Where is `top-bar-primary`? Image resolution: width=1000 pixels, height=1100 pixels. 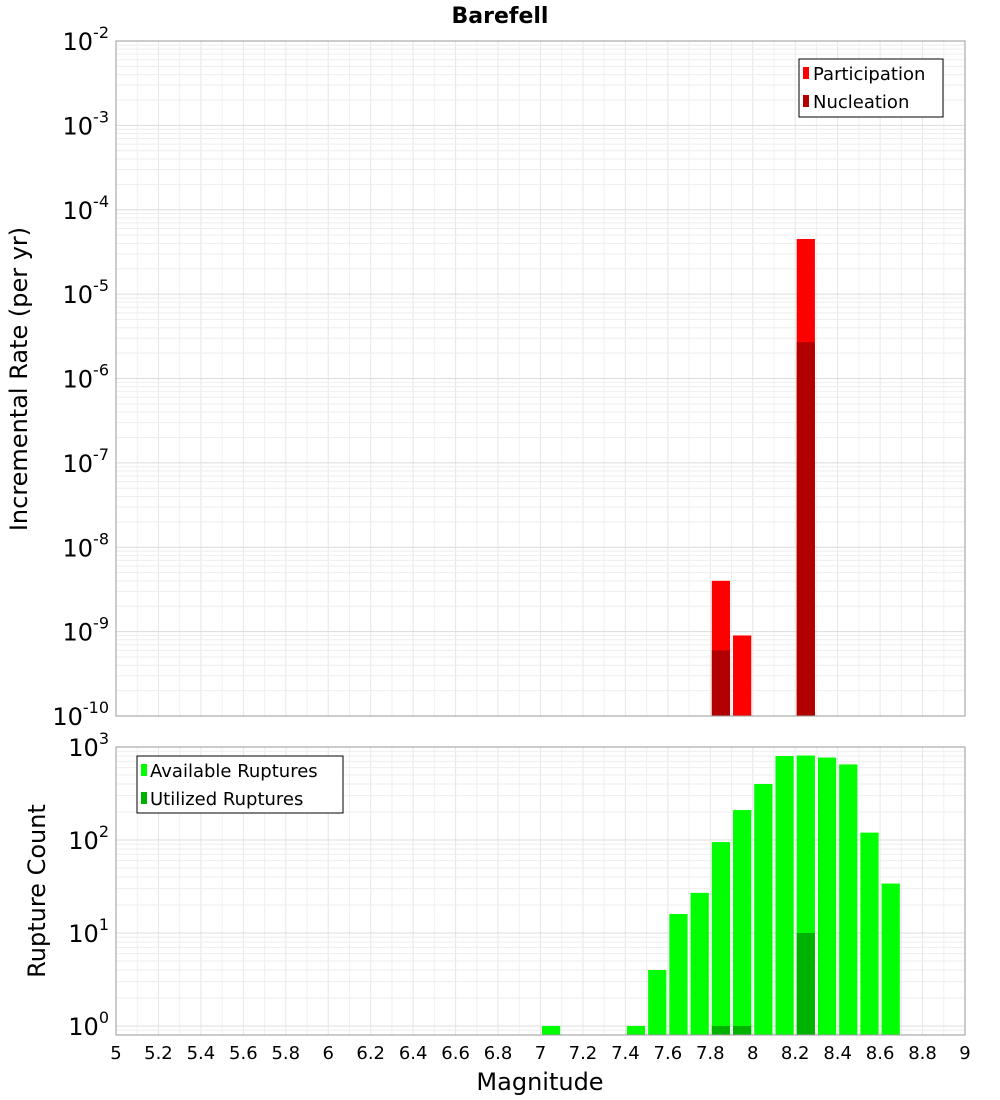 top-bar-primary is located at coordinates (742, 675).